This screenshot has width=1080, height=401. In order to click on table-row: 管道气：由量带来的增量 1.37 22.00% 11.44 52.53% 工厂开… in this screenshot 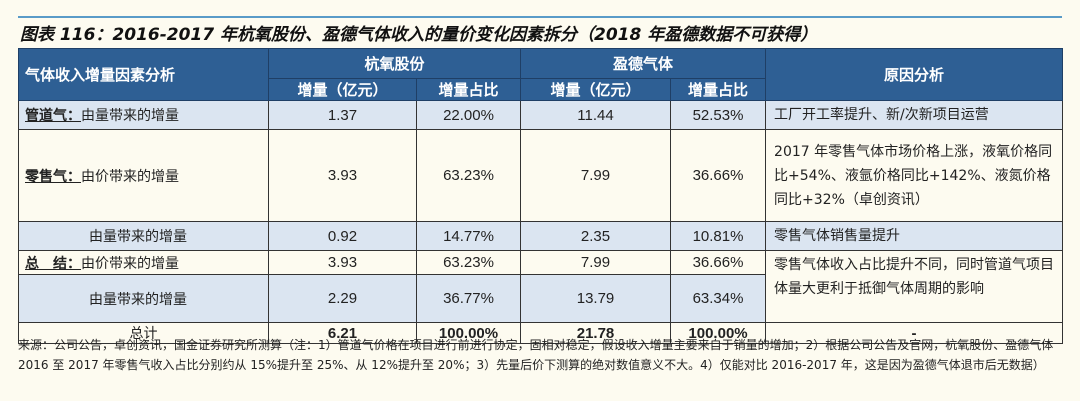, I will do `click(541, 115)`.